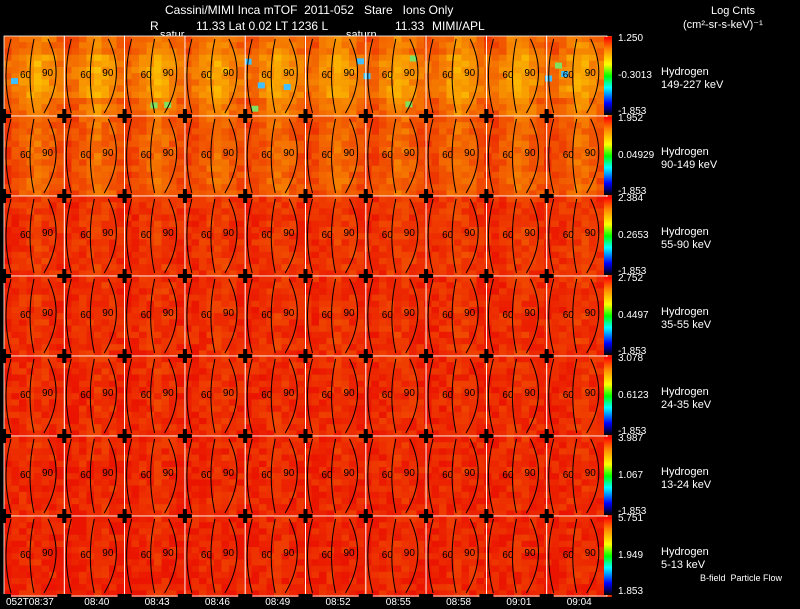 Image resolution: width=800 pixels, height=609 pixels. I want to click on frame-r2-c1: 60 90, so click(34, 156).